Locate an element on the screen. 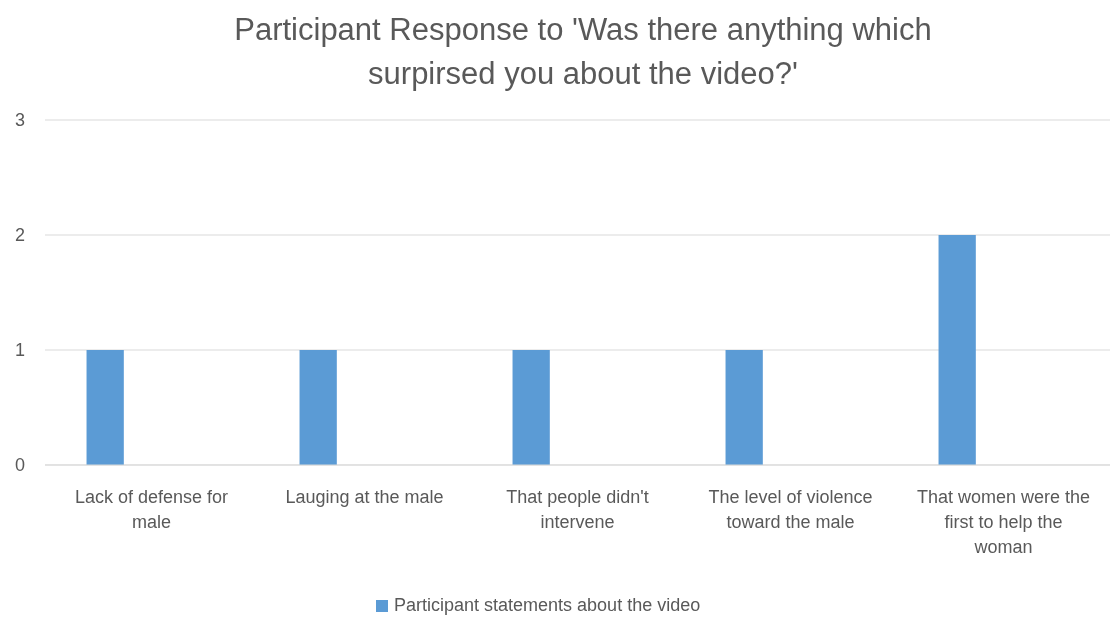 Image resolution: width=1111 pixels, height=619 pixels. x-tick-label: That people didn't intervene is located at coordinates (577, 509).